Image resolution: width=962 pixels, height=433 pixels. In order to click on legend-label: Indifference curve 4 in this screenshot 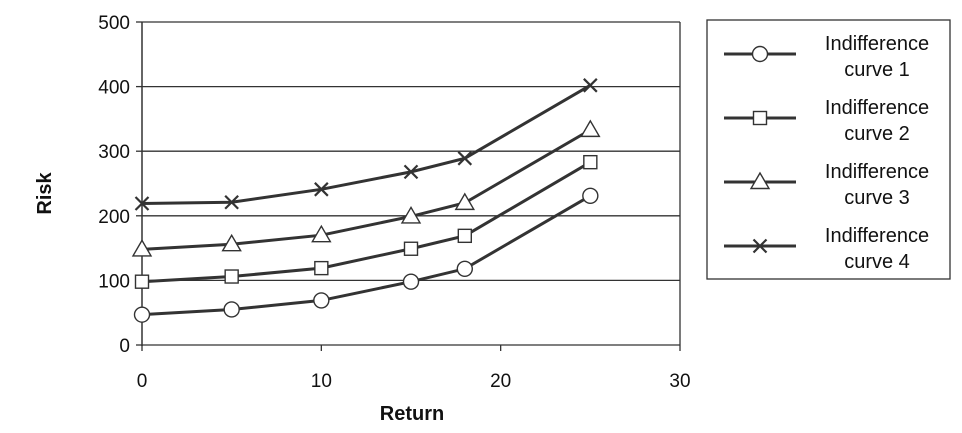, I will do `click(877, 249)`.